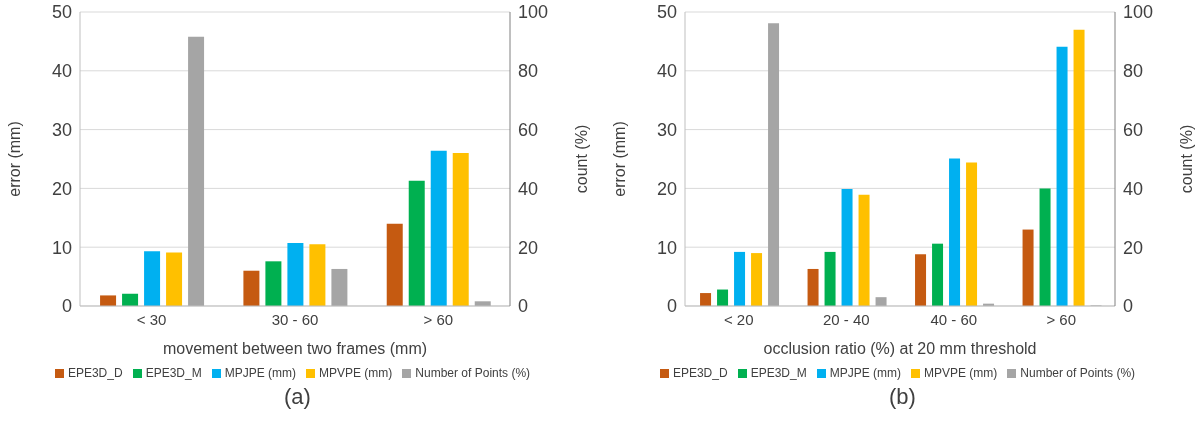 This screenshot has width=1203, height=434. I want to click on text: (a), so click(297, 397).